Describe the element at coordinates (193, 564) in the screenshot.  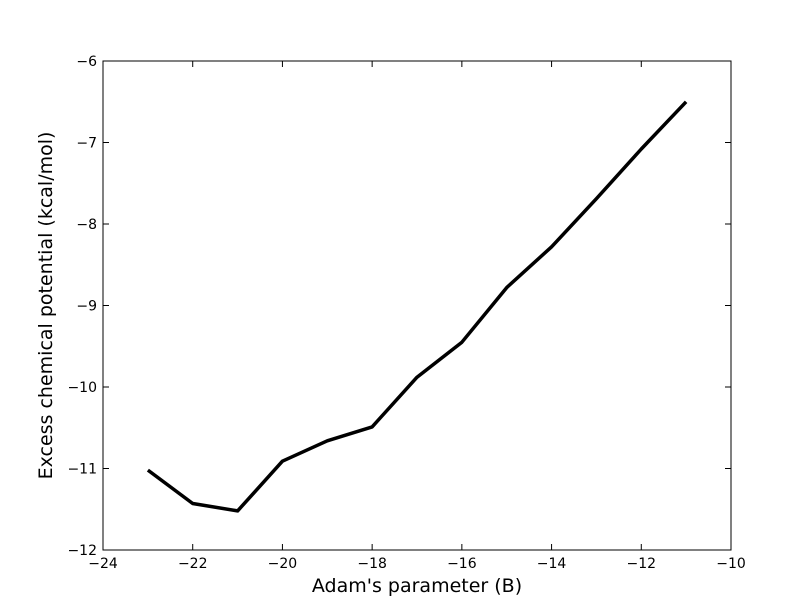
I see `x-tick-label: −22` at that location.